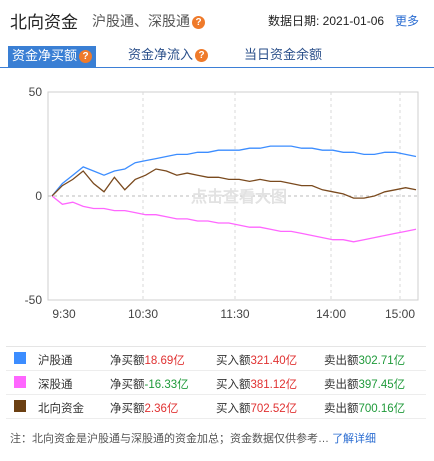 The image size is (434, 461). Describe the element at coordinates (141, 21) in the screenshot. I see `subtitle-text: 沪股通、深股通` at that location.